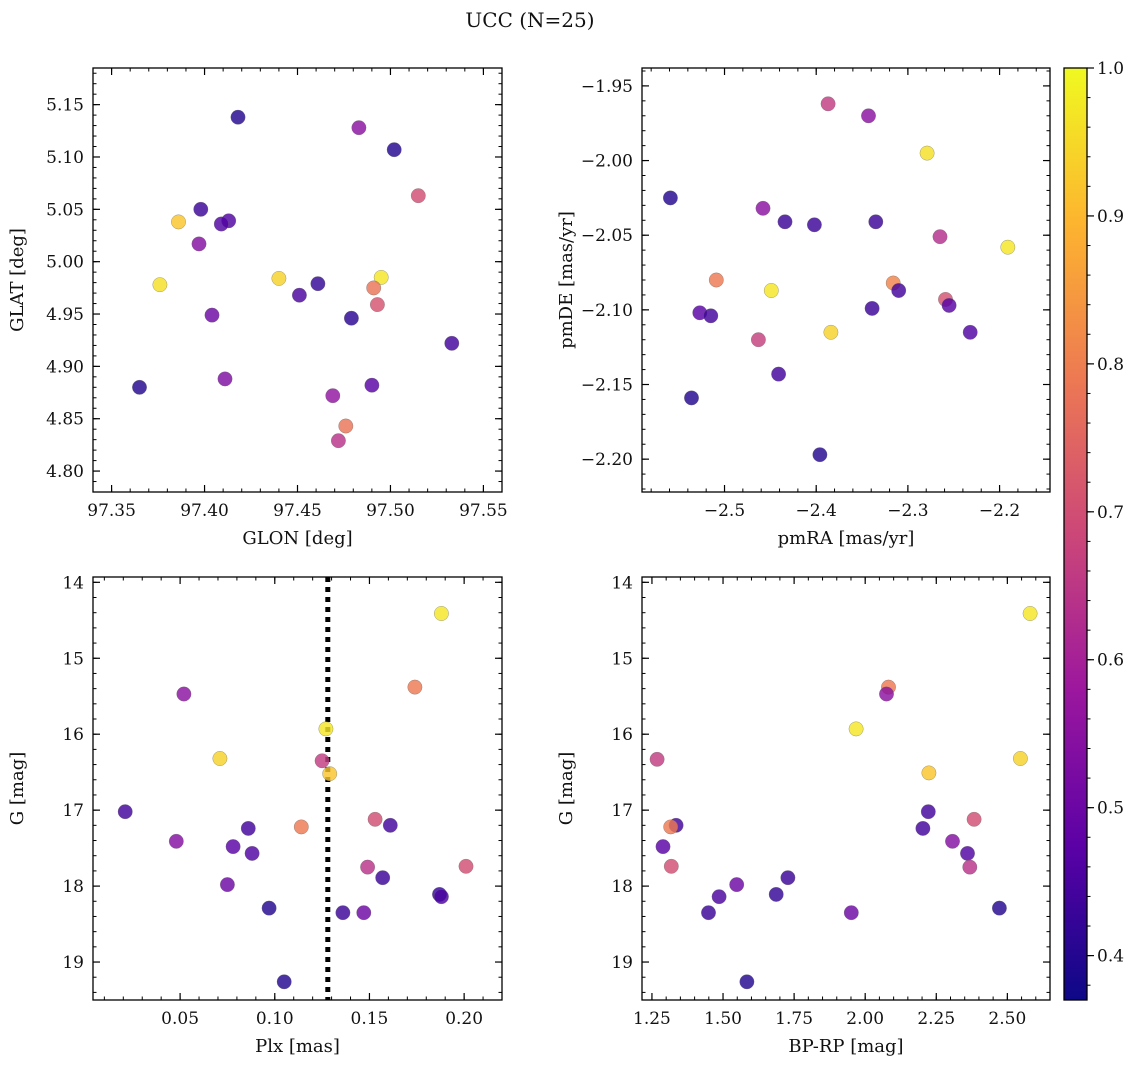 The width and height of the screenshot is (1136, 1068). What do you see at coordinates (73, 659) in the screenshot?
I see `y-tick-label: 15` at bounding box center [73, 659].